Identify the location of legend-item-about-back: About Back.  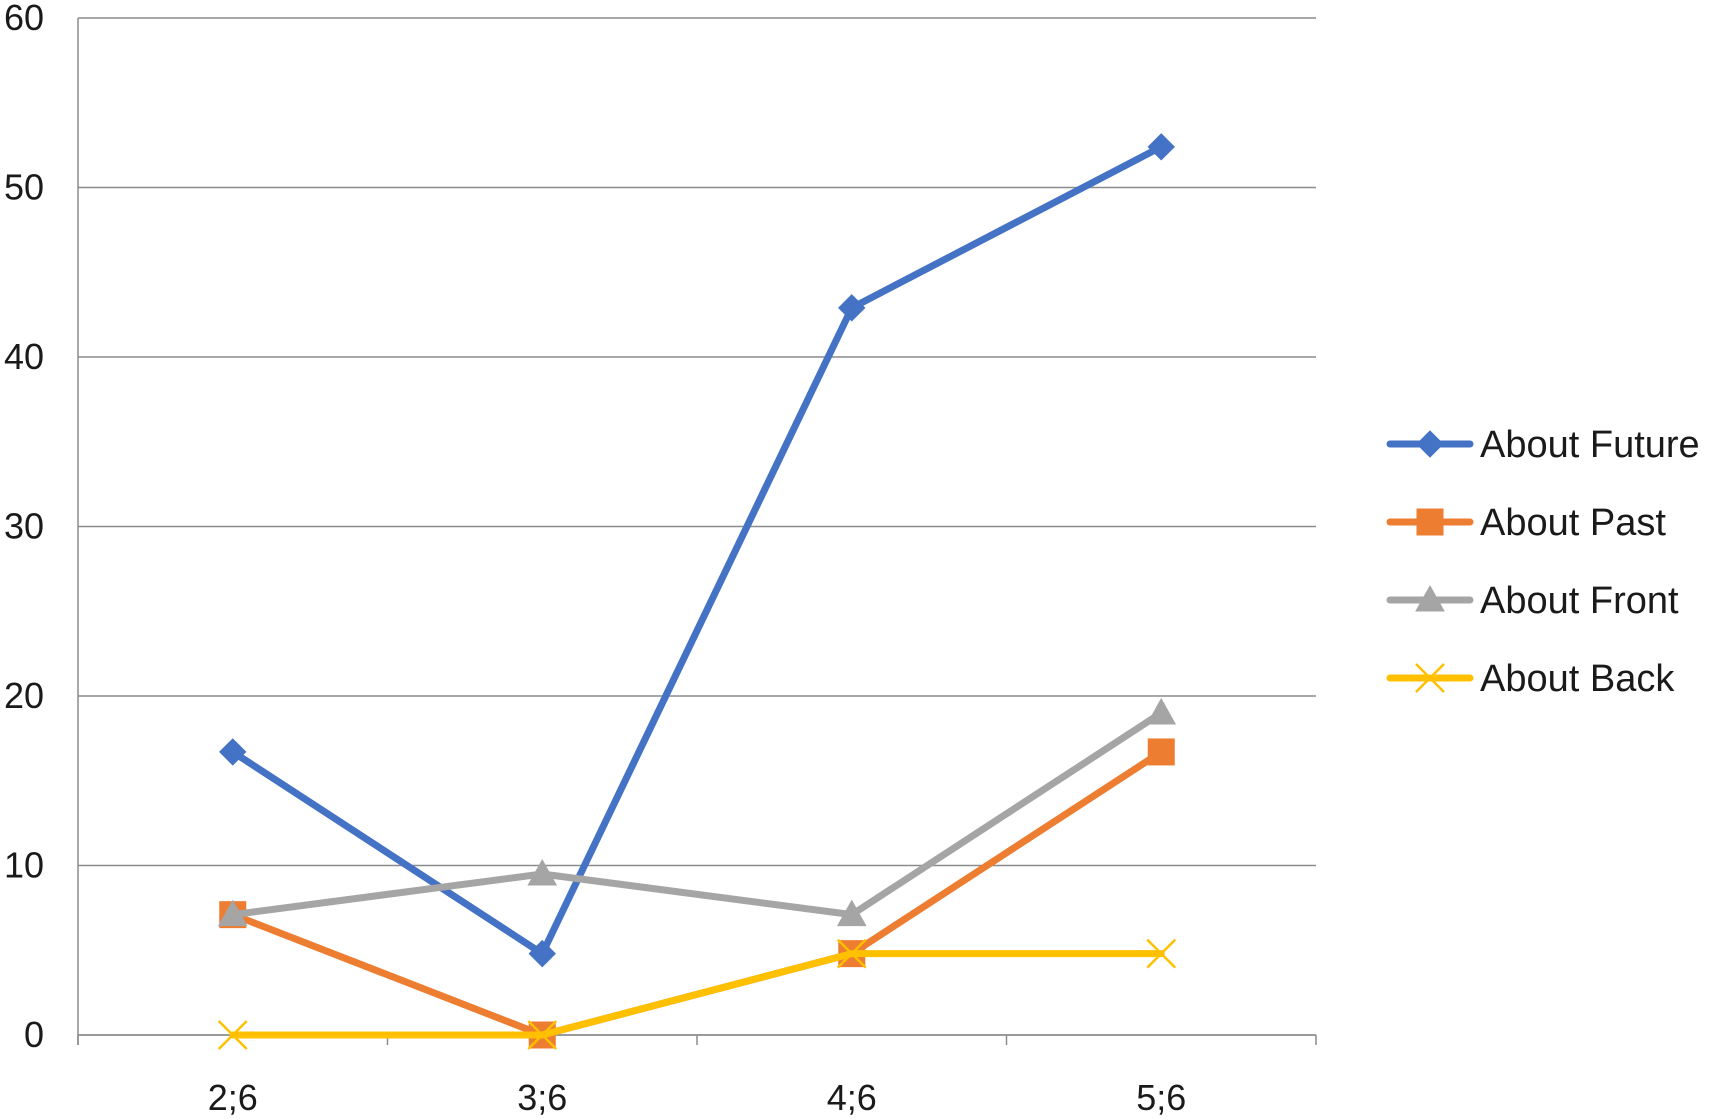
(1530, 679).